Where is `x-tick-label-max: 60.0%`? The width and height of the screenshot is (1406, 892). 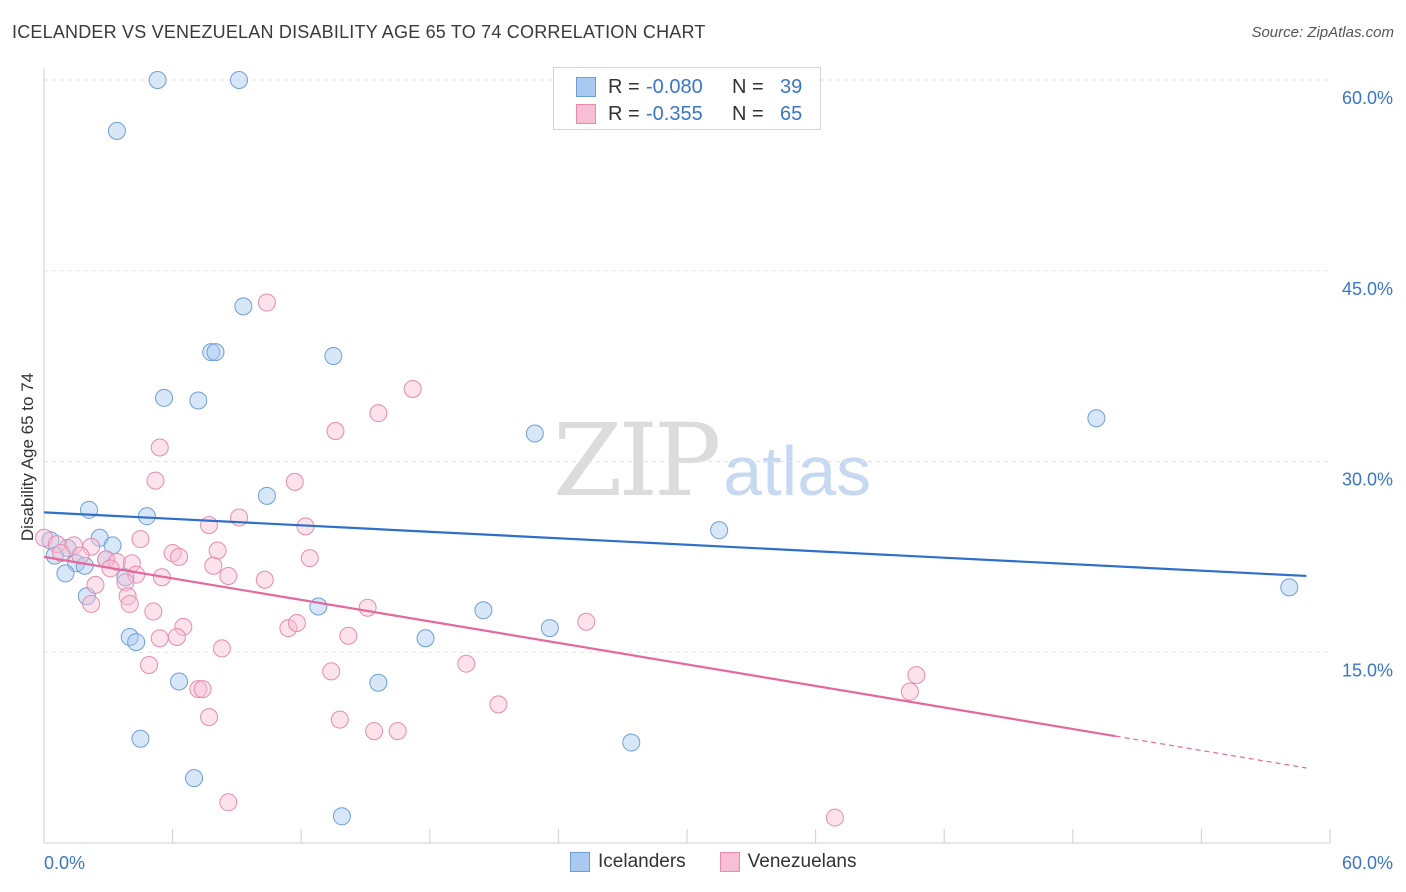 x-tick-label-max: 60.0% is located at coordinates (1367, 863).